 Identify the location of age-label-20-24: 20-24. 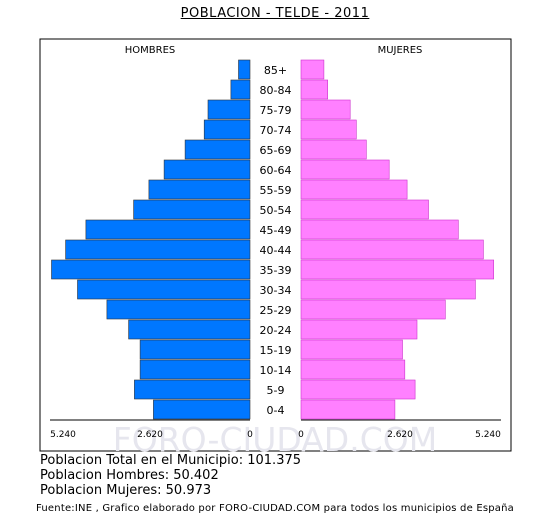
(276, 330).